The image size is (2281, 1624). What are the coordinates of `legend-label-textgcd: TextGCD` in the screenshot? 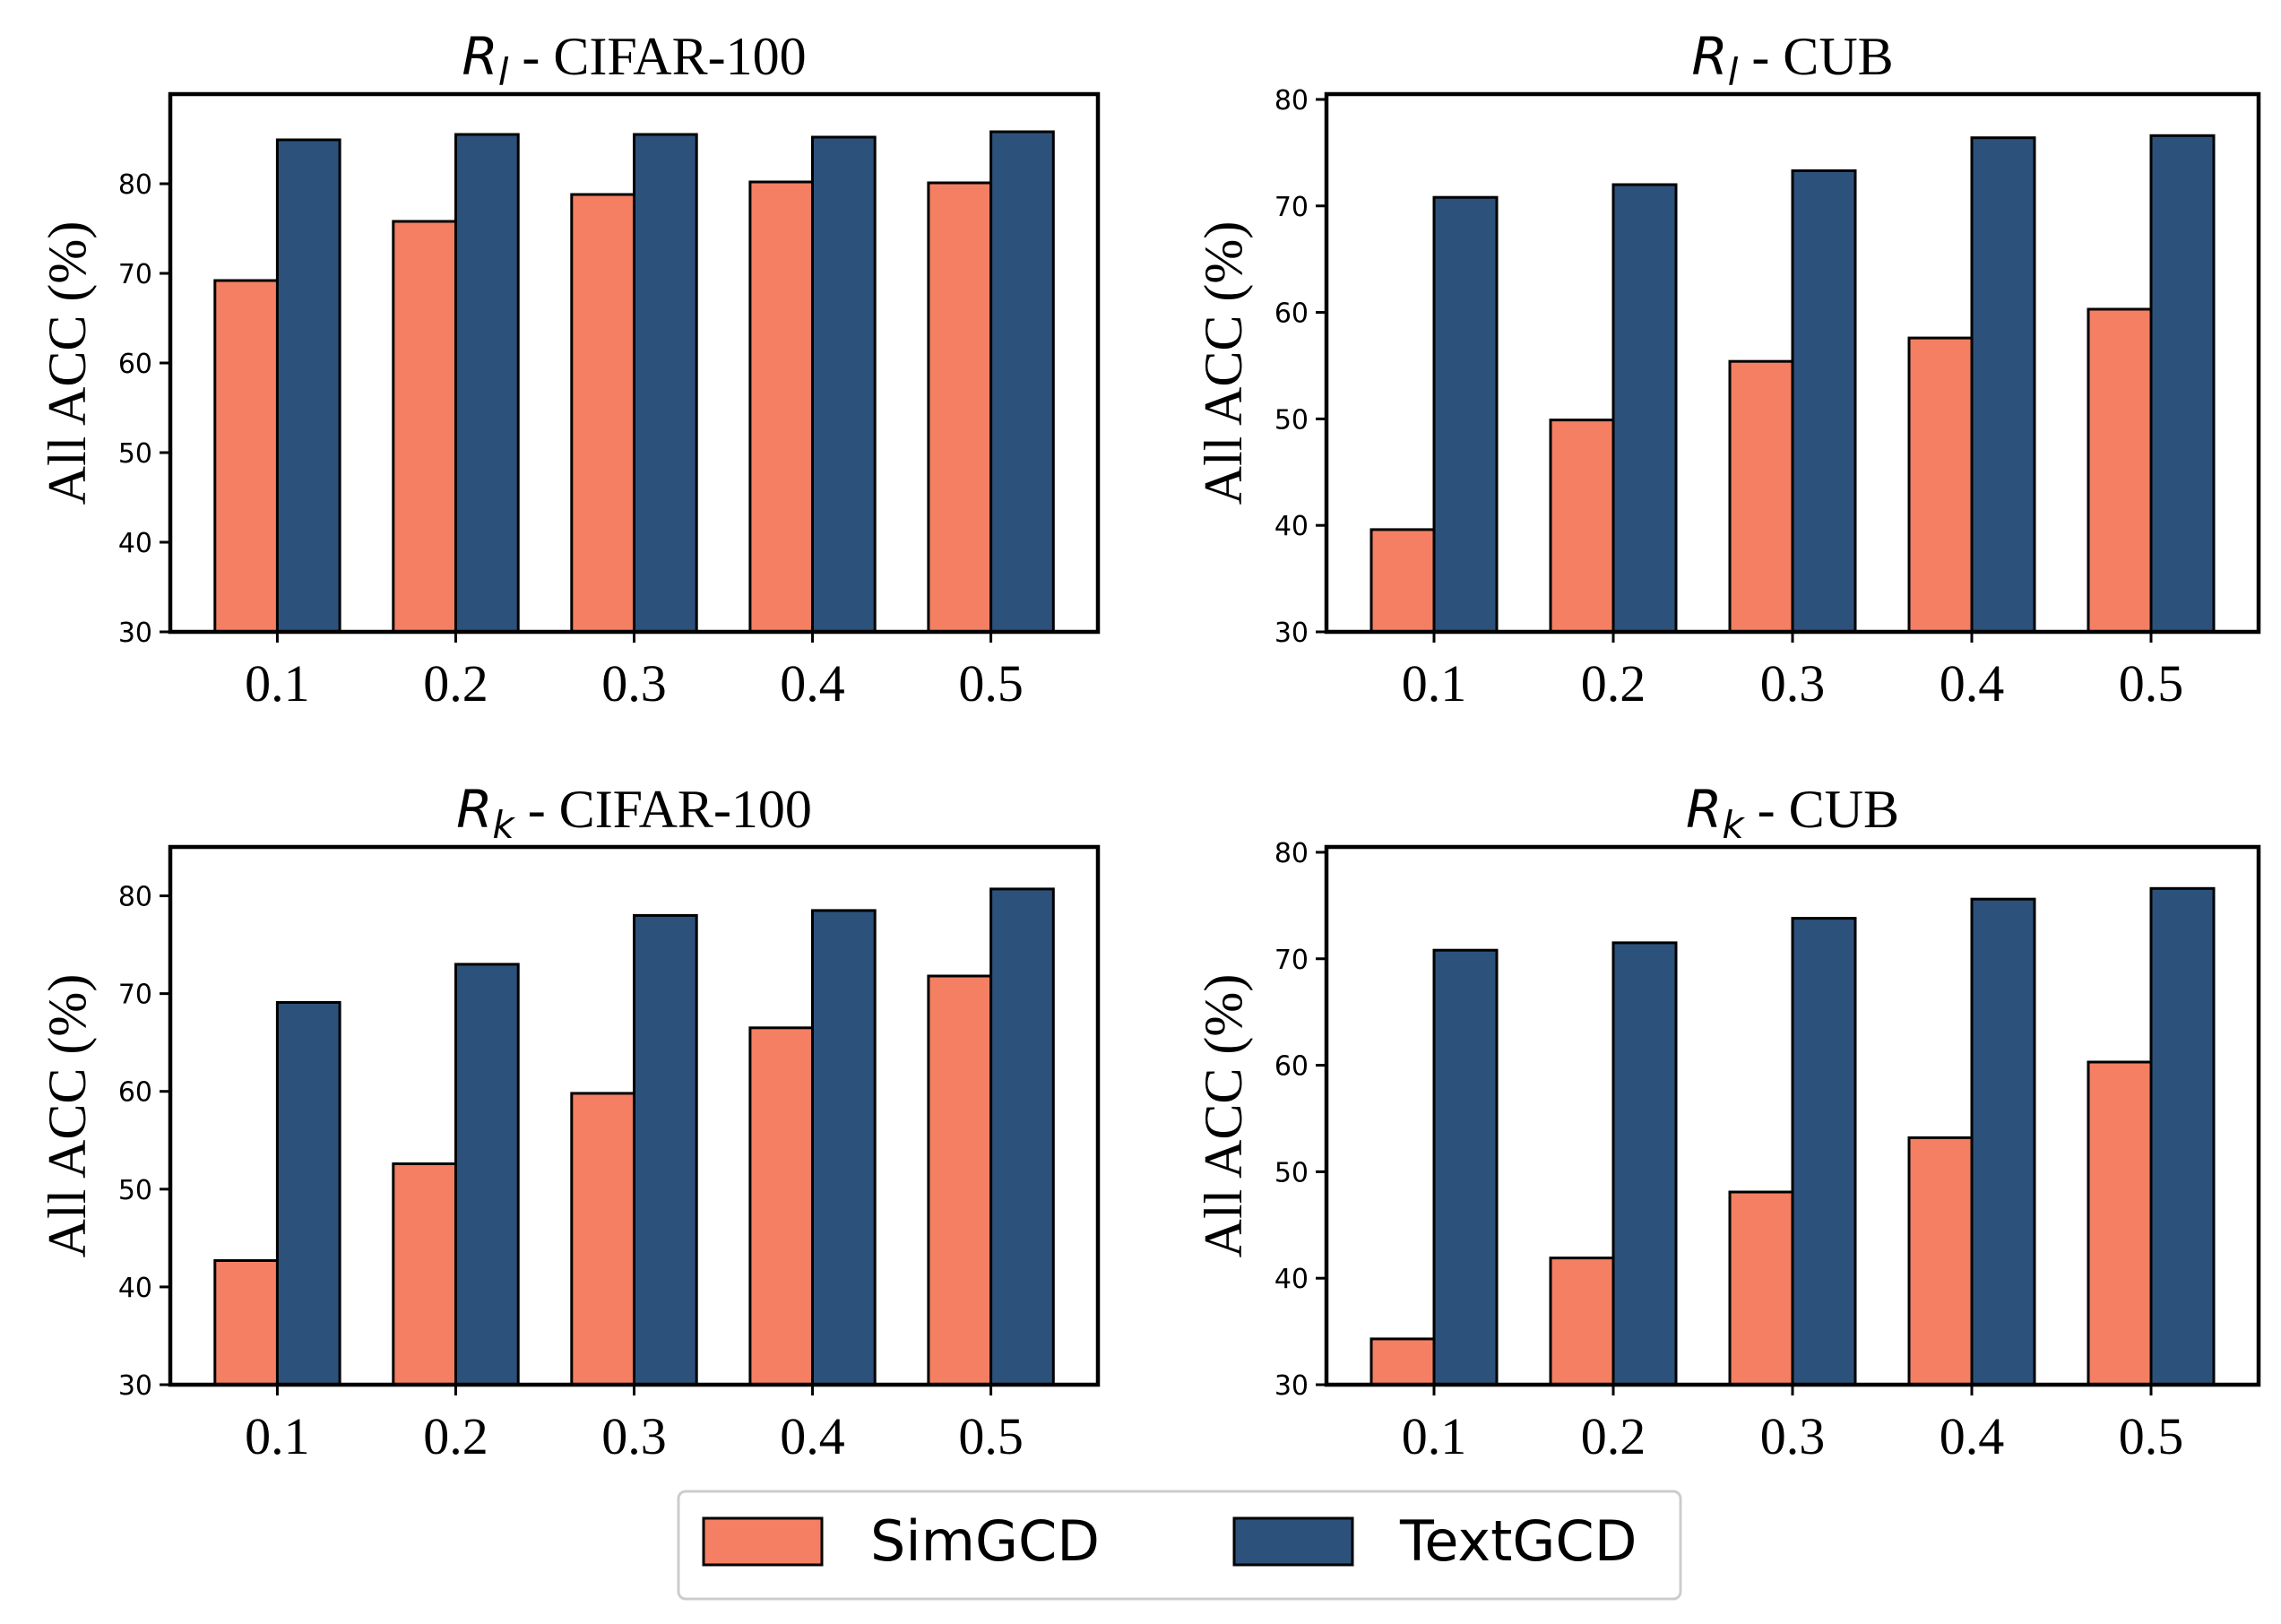 It's located at (1518, 1541).